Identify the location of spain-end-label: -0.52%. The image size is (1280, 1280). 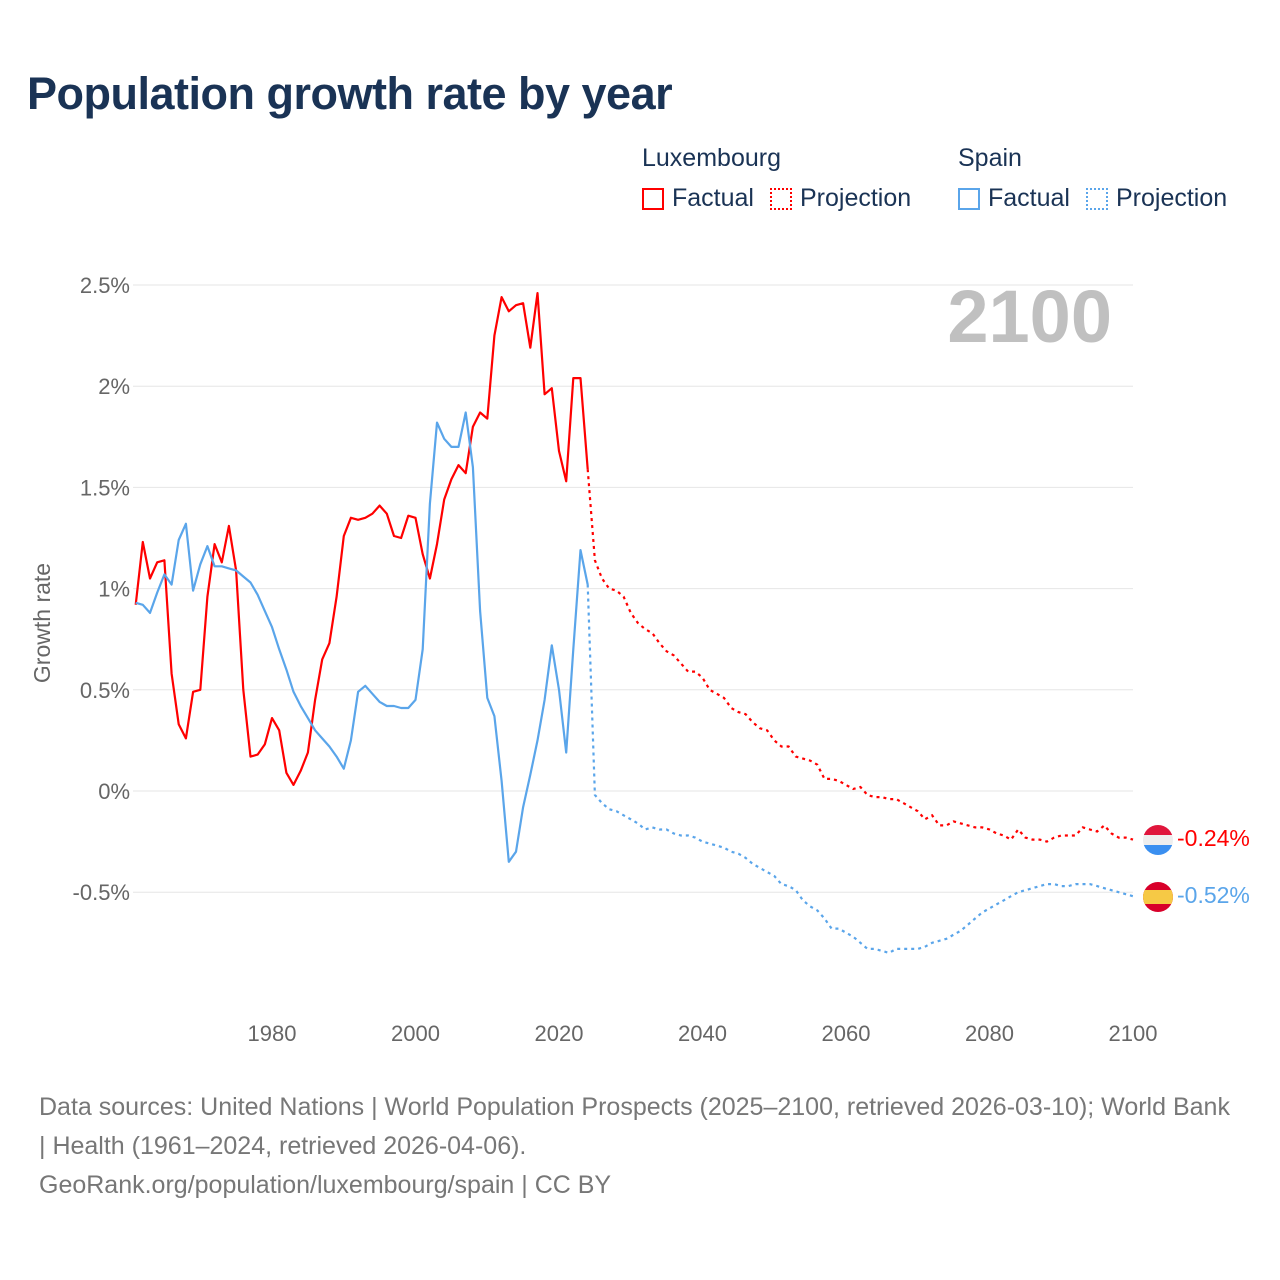
(1213, 895).